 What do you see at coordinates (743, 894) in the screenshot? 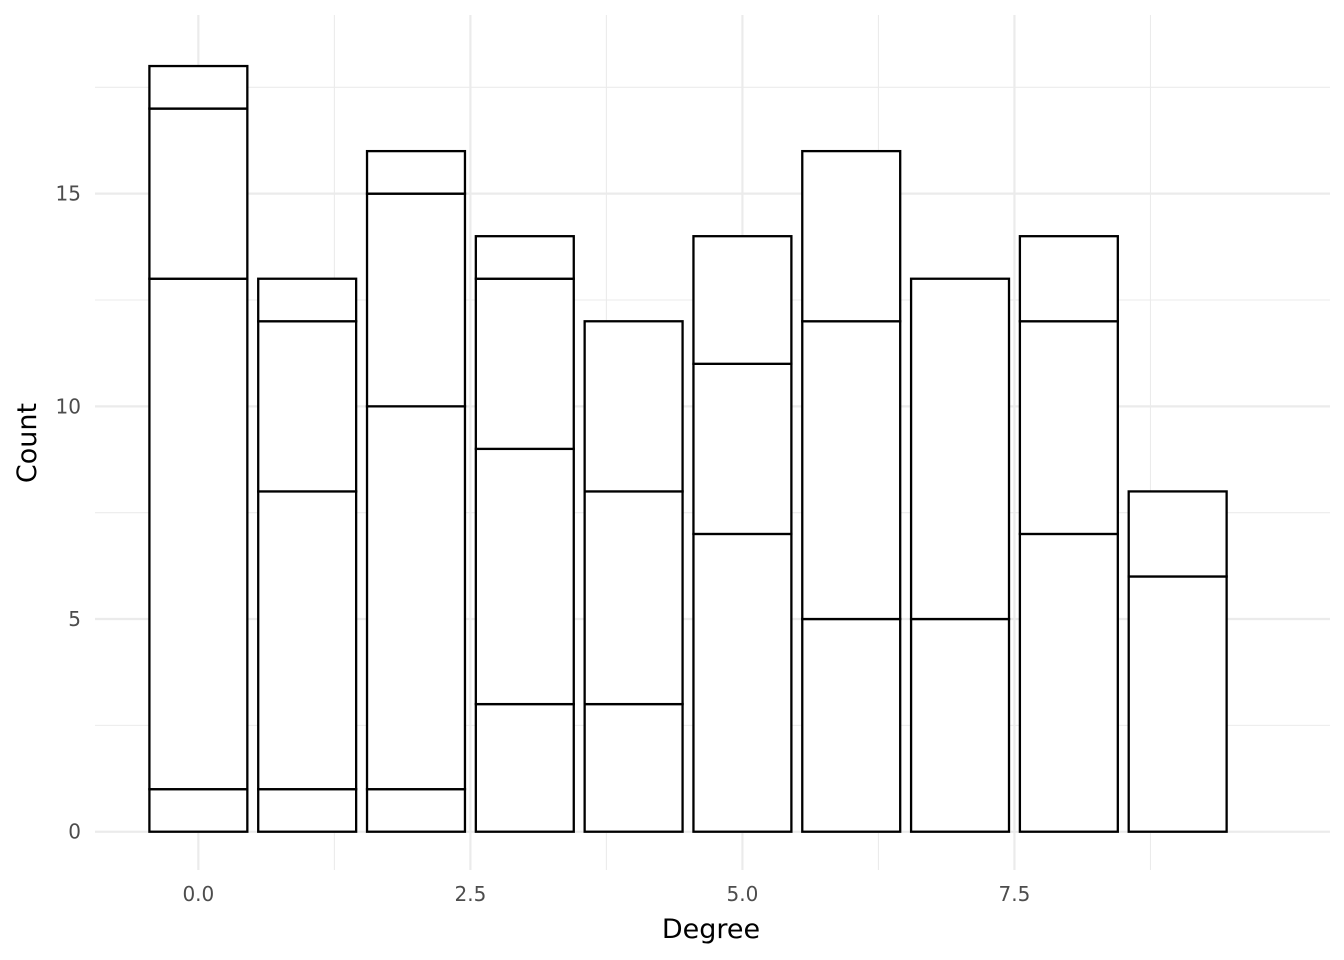
I see `x-tick-label: 5.0` at bounding box center [743, 894].